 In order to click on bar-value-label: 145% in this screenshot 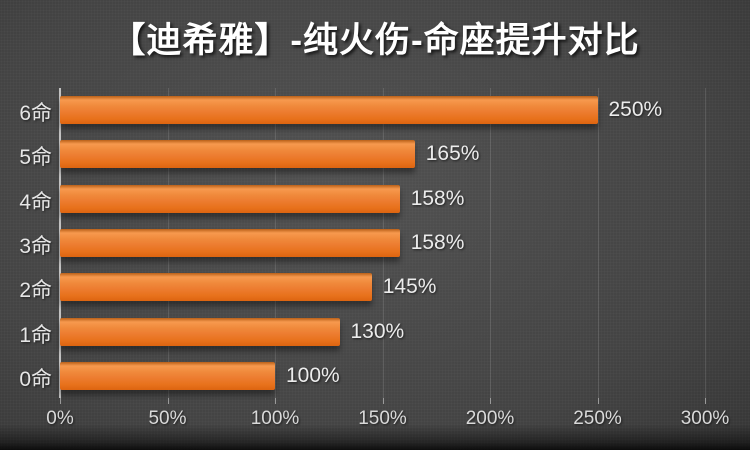, I will do `click(409, 287)`.